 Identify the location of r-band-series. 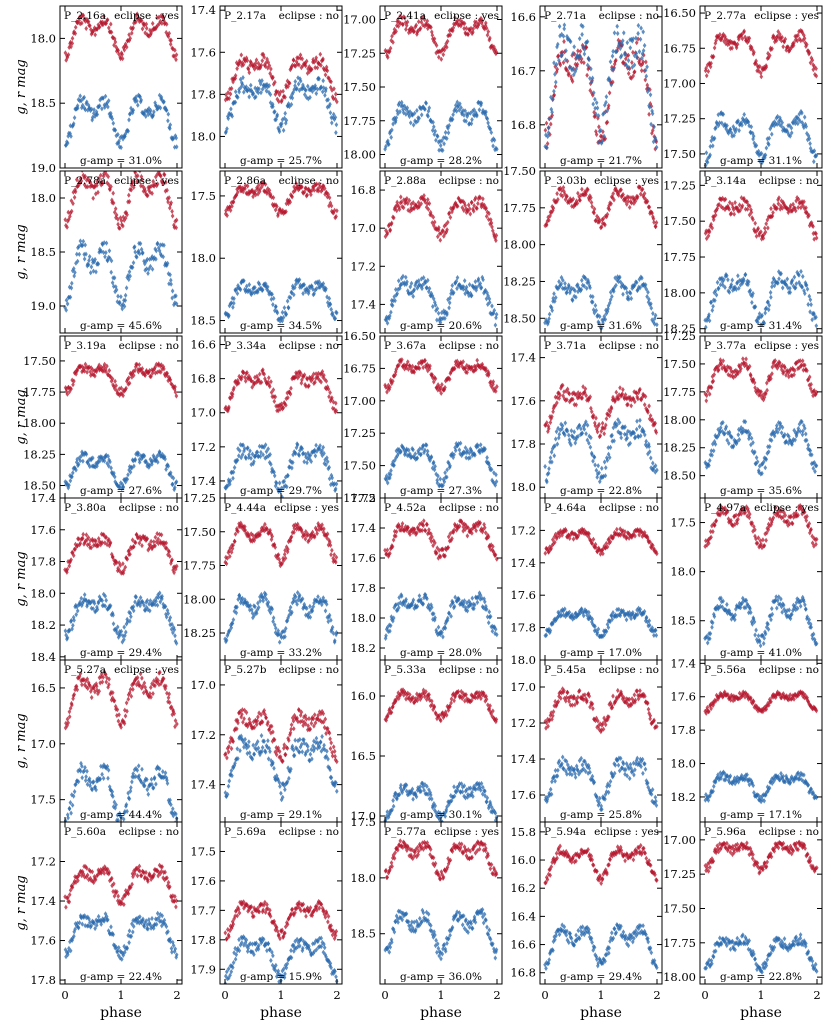
(281, 391).